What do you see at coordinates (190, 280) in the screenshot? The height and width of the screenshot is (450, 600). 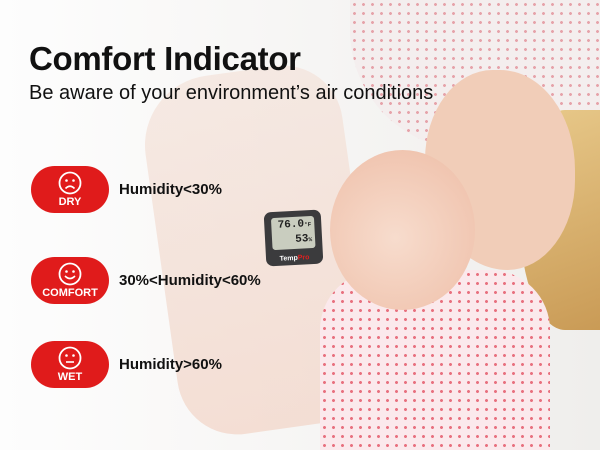 I see `comfort-condition: 30%<Humidity<60%` at bounding box center [190, 280].